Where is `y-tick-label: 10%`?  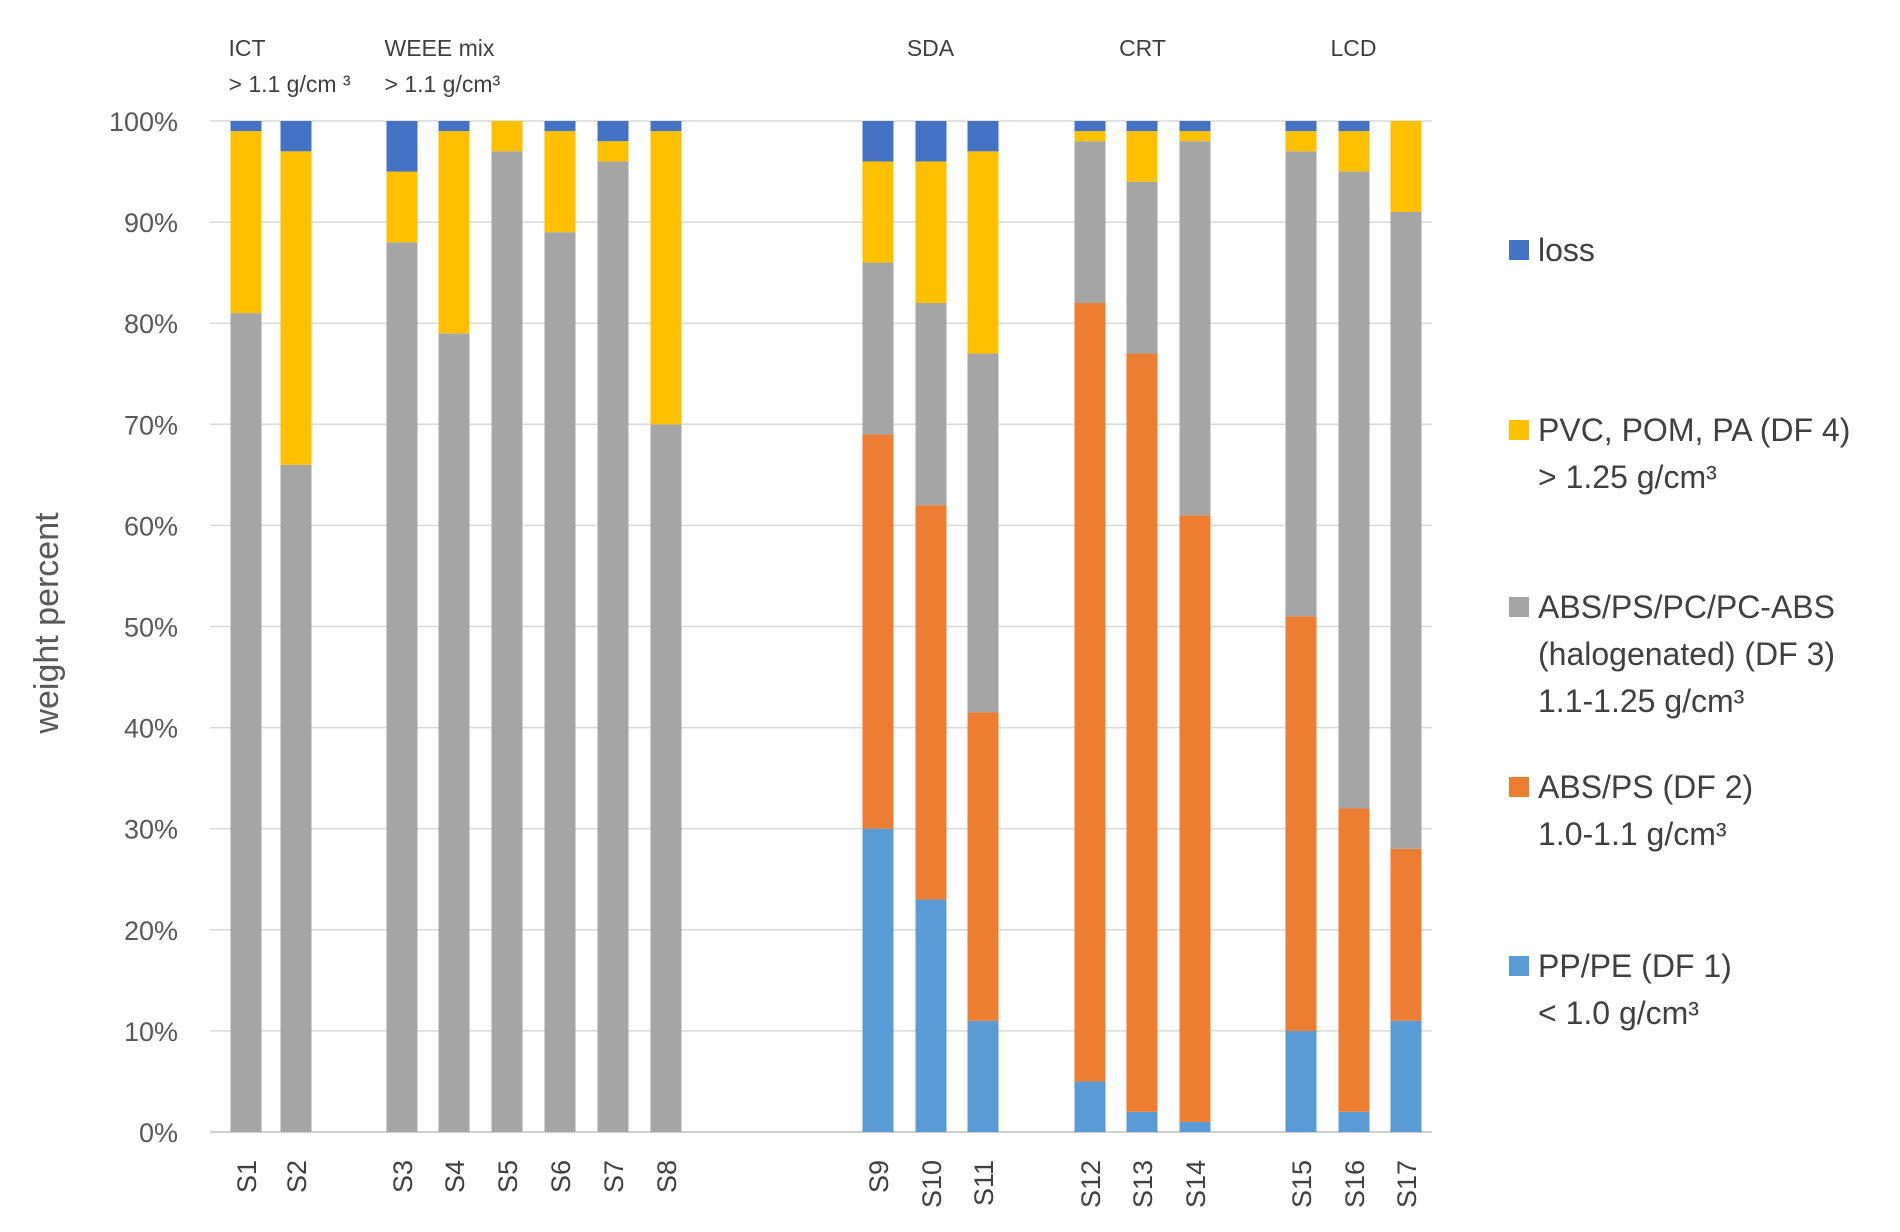 y-tick-label: 10% is located at coordinates (151, 1032).